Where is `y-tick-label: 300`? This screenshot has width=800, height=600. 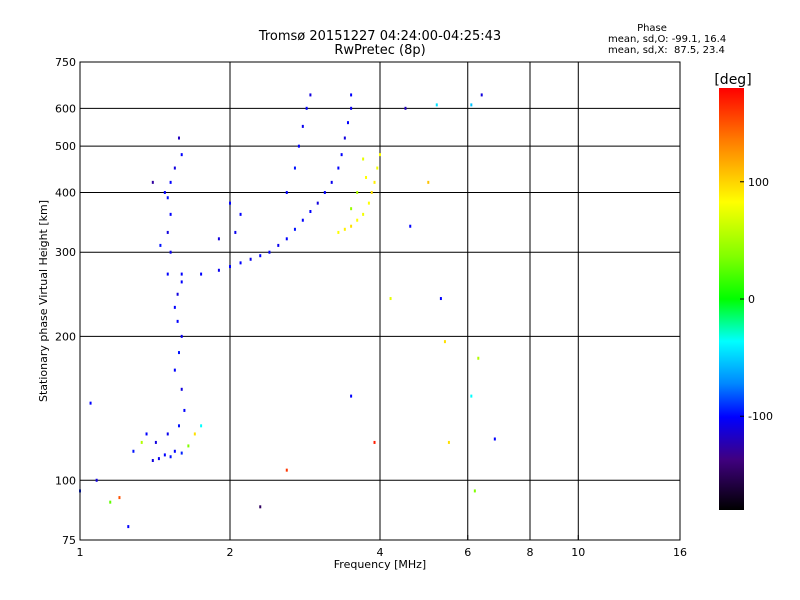 y-tick-label: 300 is located at coordinates (65, 252).